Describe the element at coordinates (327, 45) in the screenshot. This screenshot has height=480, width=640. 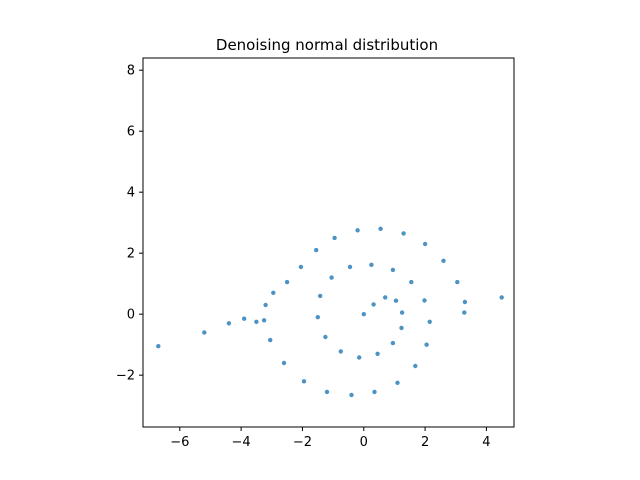
I see `chart-title: Denoising normal distribution` at that location.